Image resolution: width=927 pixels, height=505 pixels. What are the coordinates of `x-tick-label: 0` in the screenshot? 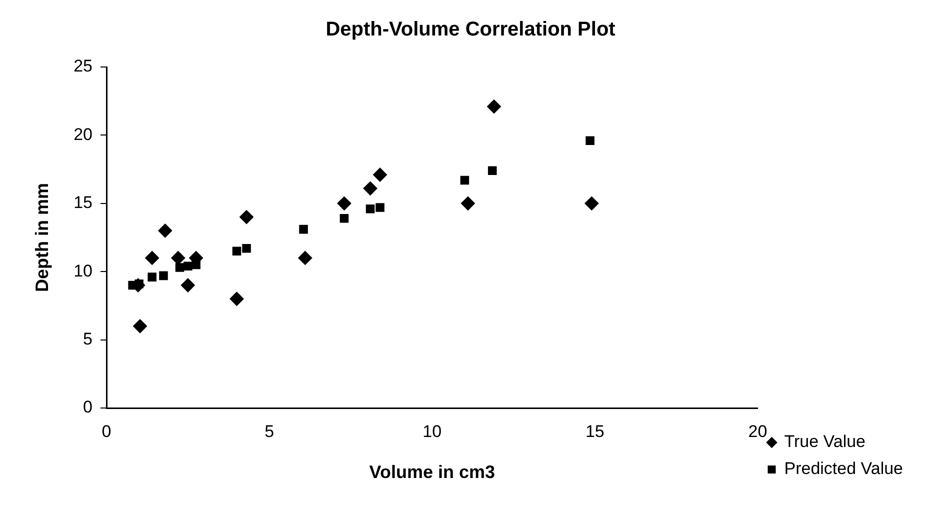 It's located at (107, 431).